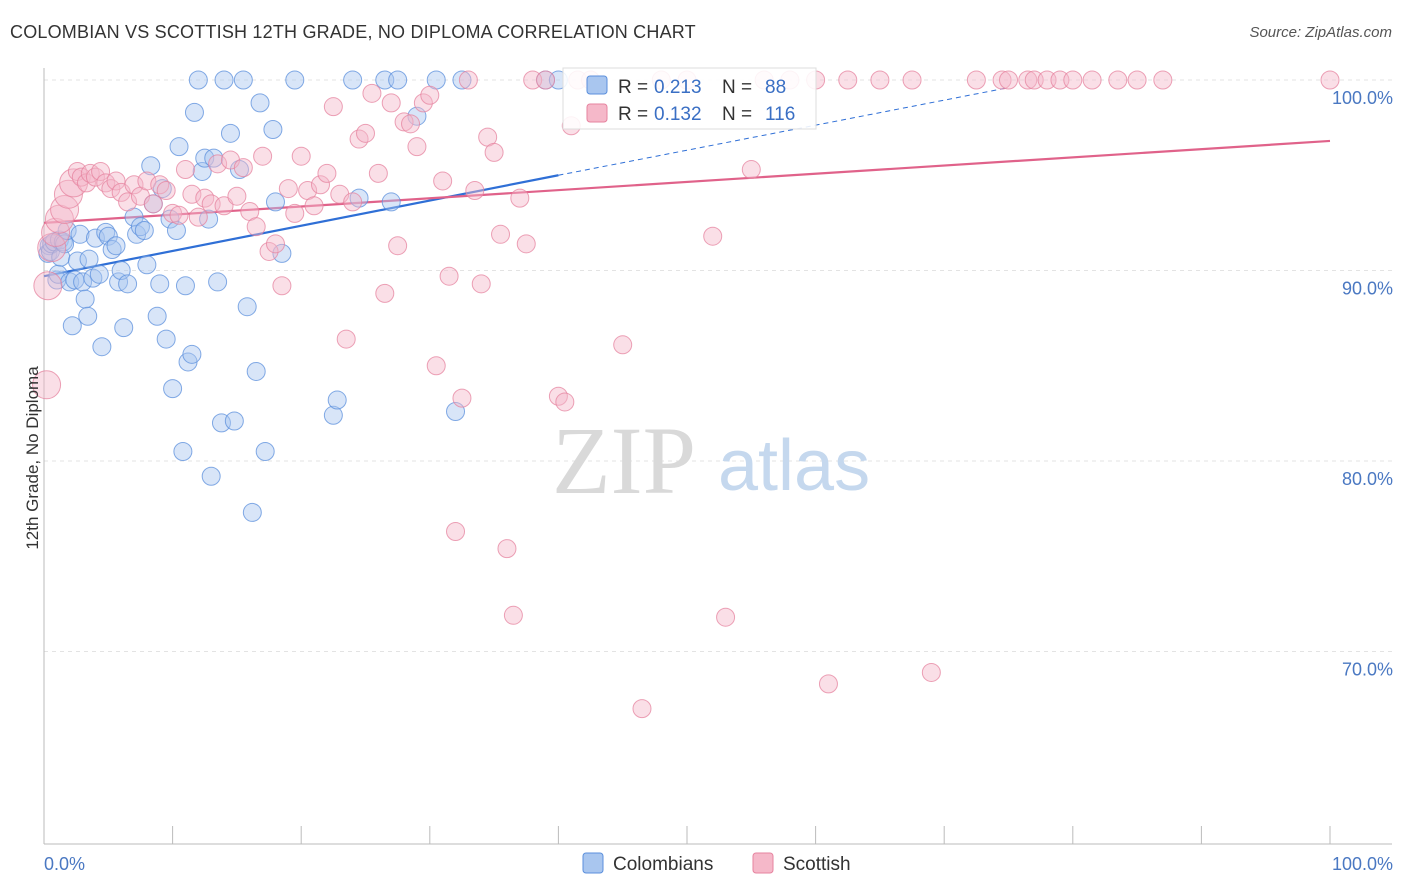 The height and width of the screenshot is (892, 1406). I want to click on x-tick-label-0: 0.0%, so click(64, 864).